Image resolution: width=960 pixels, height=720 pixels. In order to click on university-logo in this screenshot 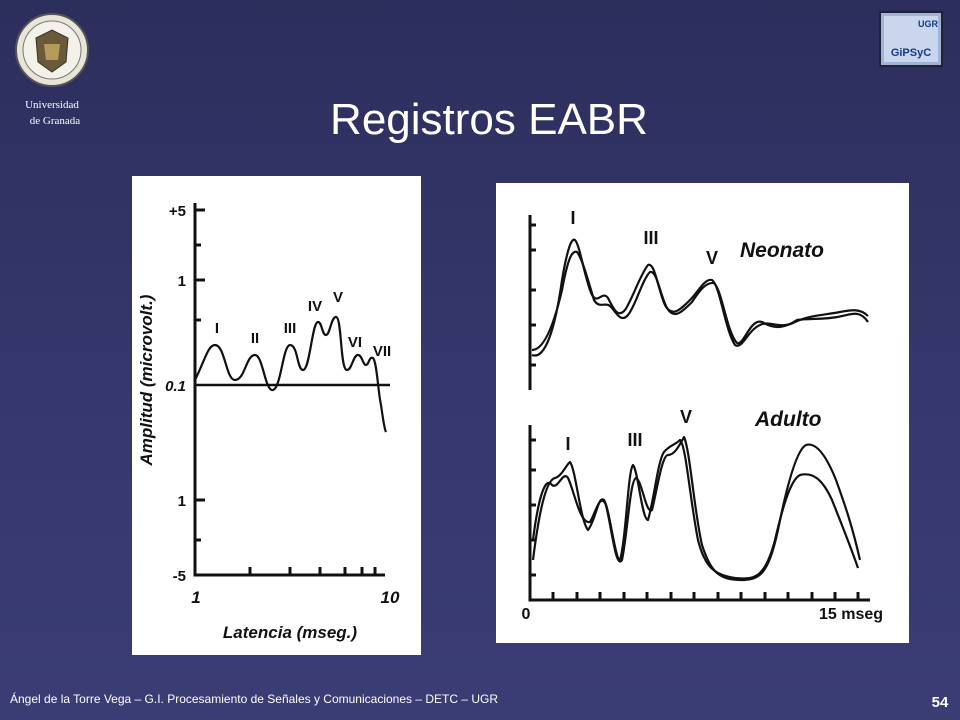, I will do `click(52, 50)`.